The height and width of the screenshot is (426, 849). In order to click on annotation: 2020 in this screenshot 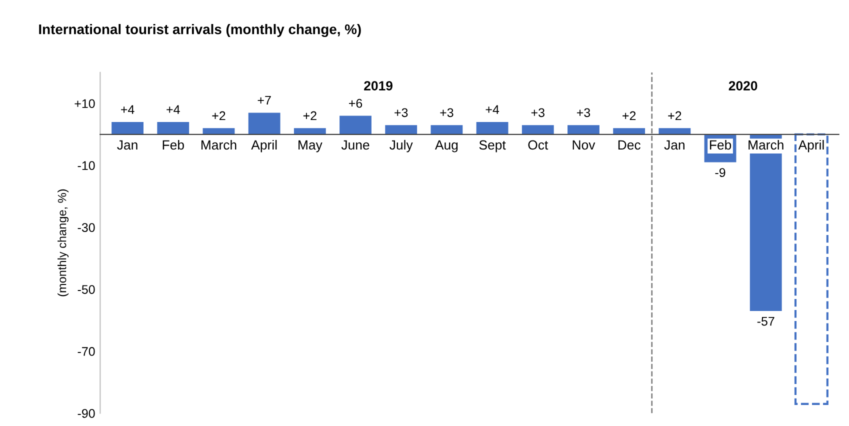, I will do `click(743, 85)`.